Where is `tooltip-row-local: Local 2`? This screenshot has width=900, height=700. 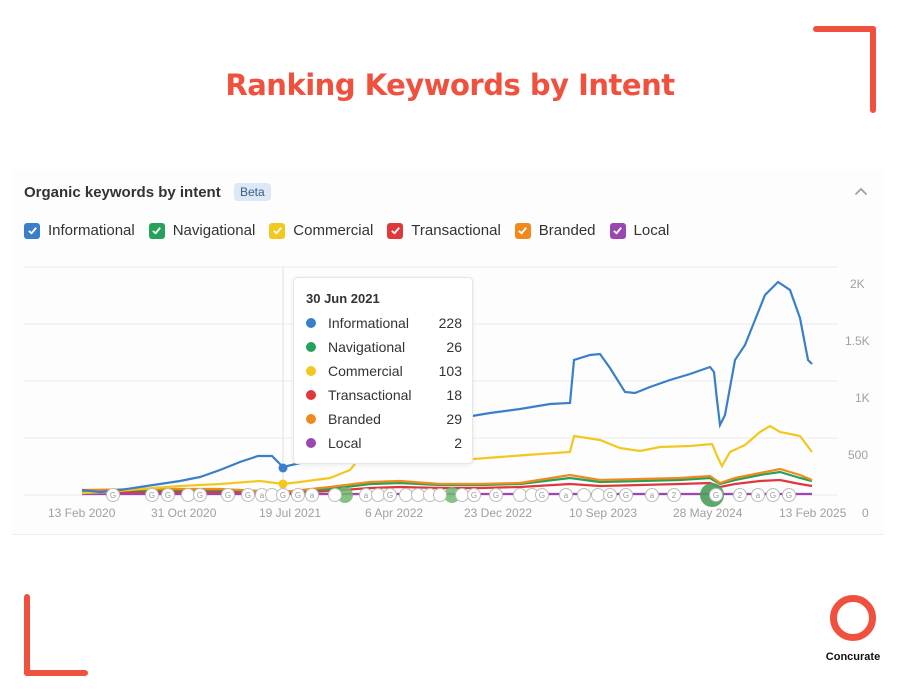 tooltip-row-local: Local 2 is located at coordinates (384, 443).